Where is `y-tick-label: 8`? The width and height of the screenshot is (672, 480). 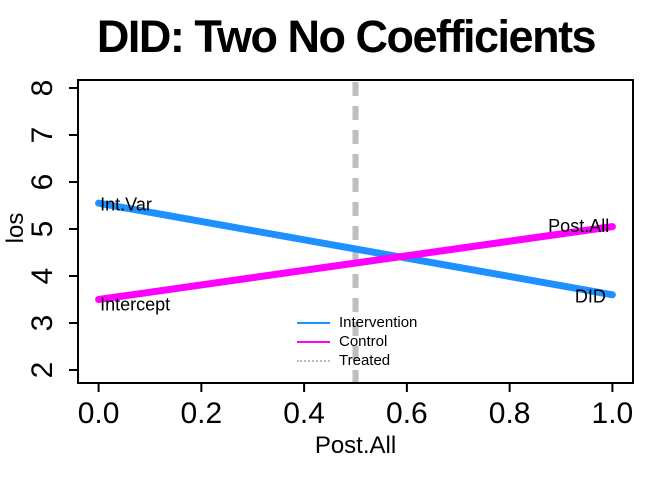 y-tick-label: 8 is located at coordinates (42, 88).